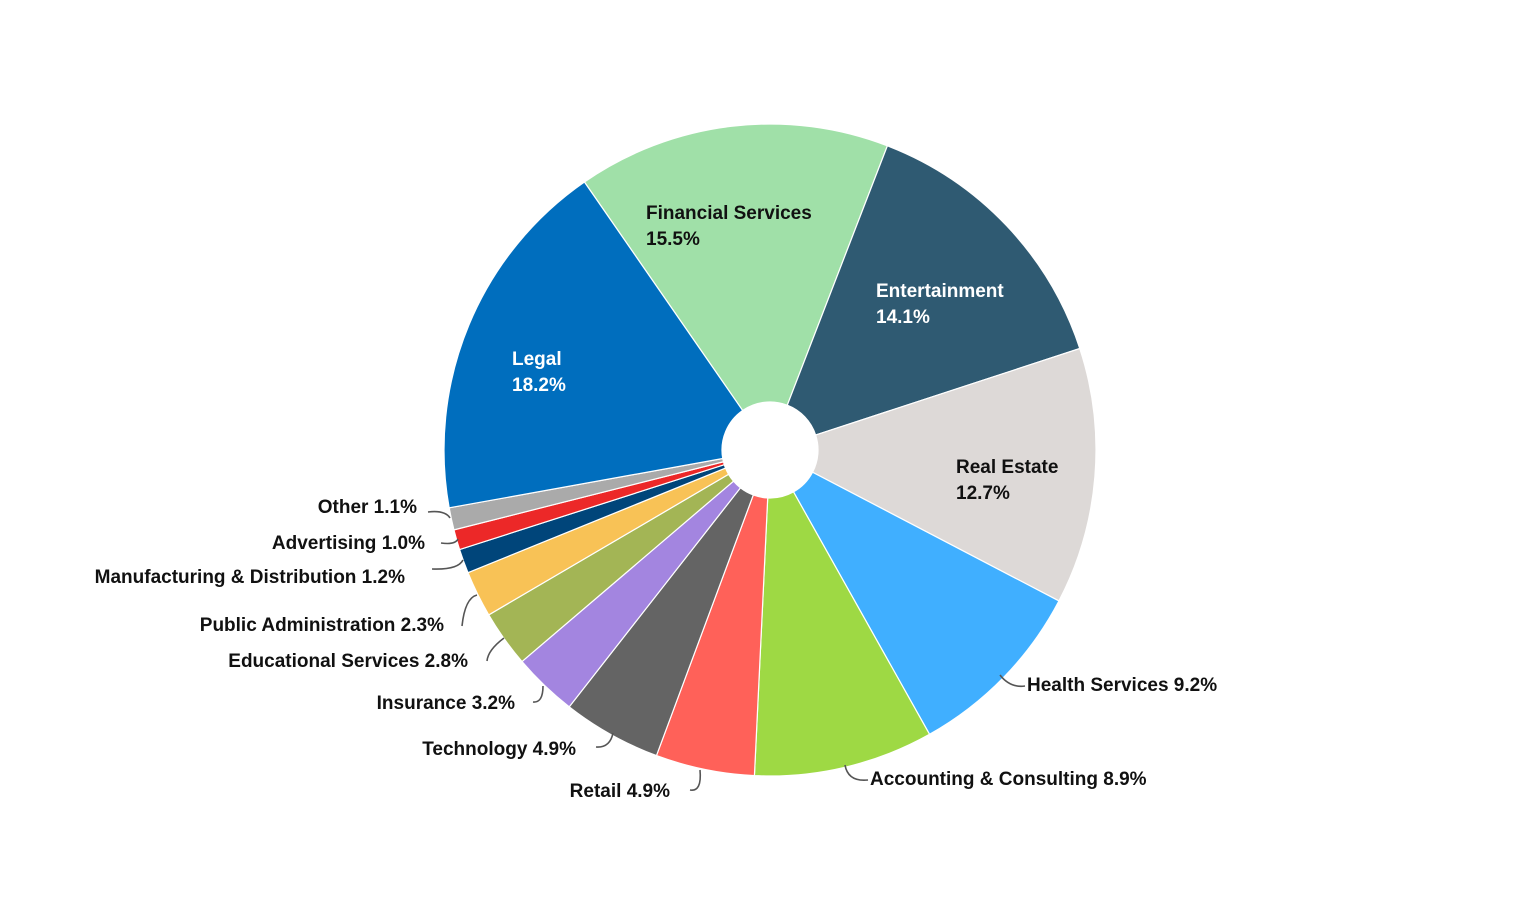 This screenshot has width=1540, height=900. Describe the element at coordinates (842, 634) in the screenshot. I see `slice-accounting-consulting` at that location.